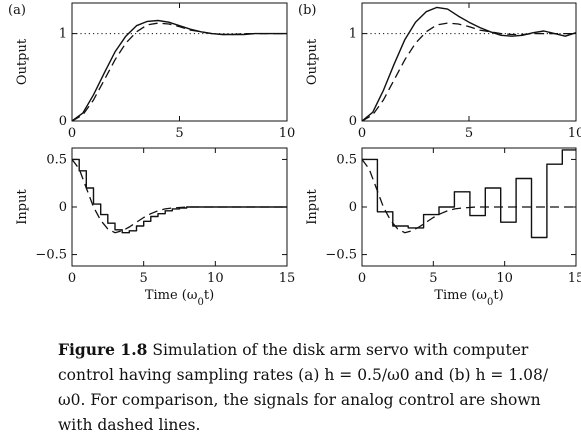 Image resolution: width=581 pixels, height=438 pixels. I want to click on panel-label: (a), so click(17, 10).